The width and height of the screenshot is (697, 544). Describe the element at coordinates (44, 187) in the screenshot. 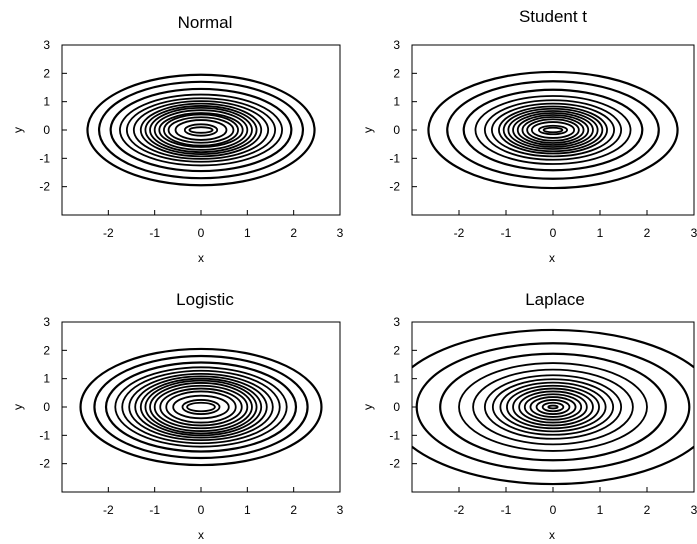

I see `y-tick-label: -2` at that location.